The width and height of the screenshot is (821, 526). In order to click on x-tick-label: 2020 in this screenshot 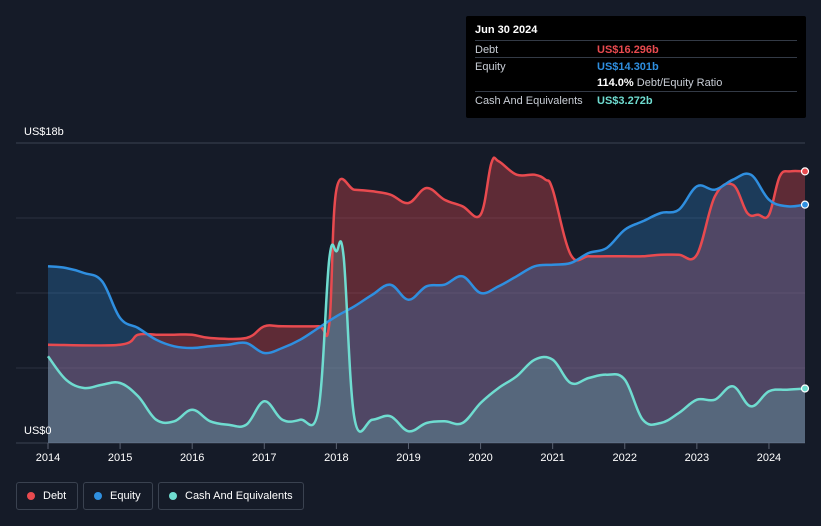, I will do `click(480, 458)`.